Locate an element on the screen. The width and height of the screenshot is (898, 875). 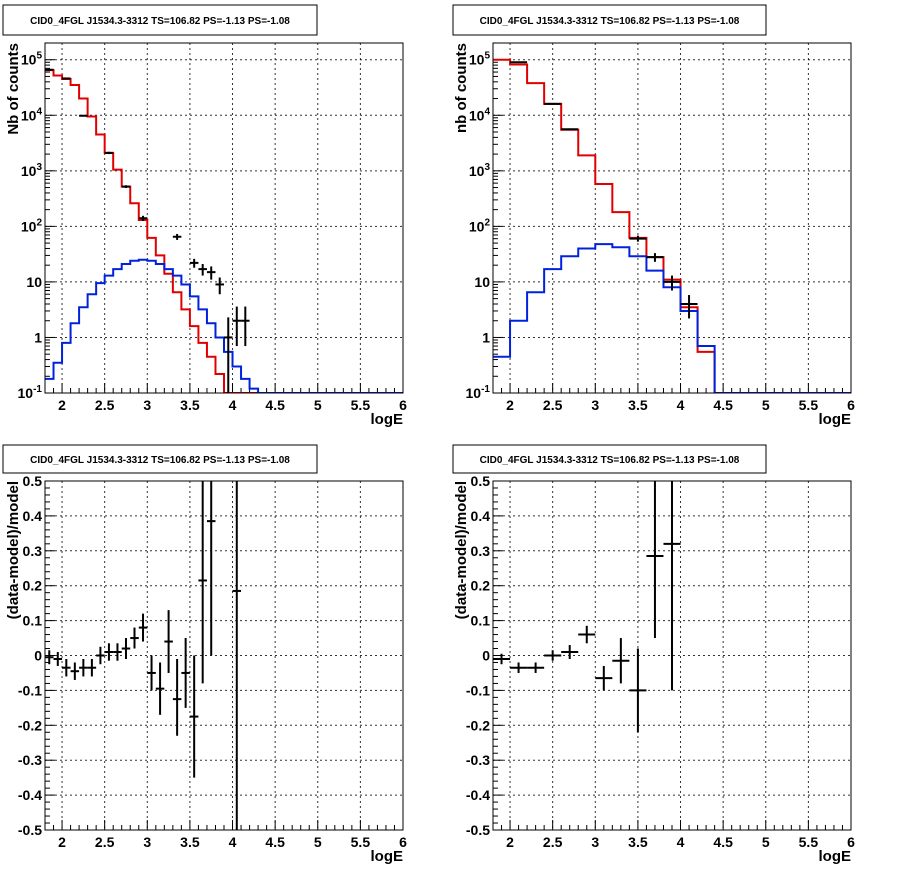
y-tick-label: 10³ is located at coordinates (480, 170).